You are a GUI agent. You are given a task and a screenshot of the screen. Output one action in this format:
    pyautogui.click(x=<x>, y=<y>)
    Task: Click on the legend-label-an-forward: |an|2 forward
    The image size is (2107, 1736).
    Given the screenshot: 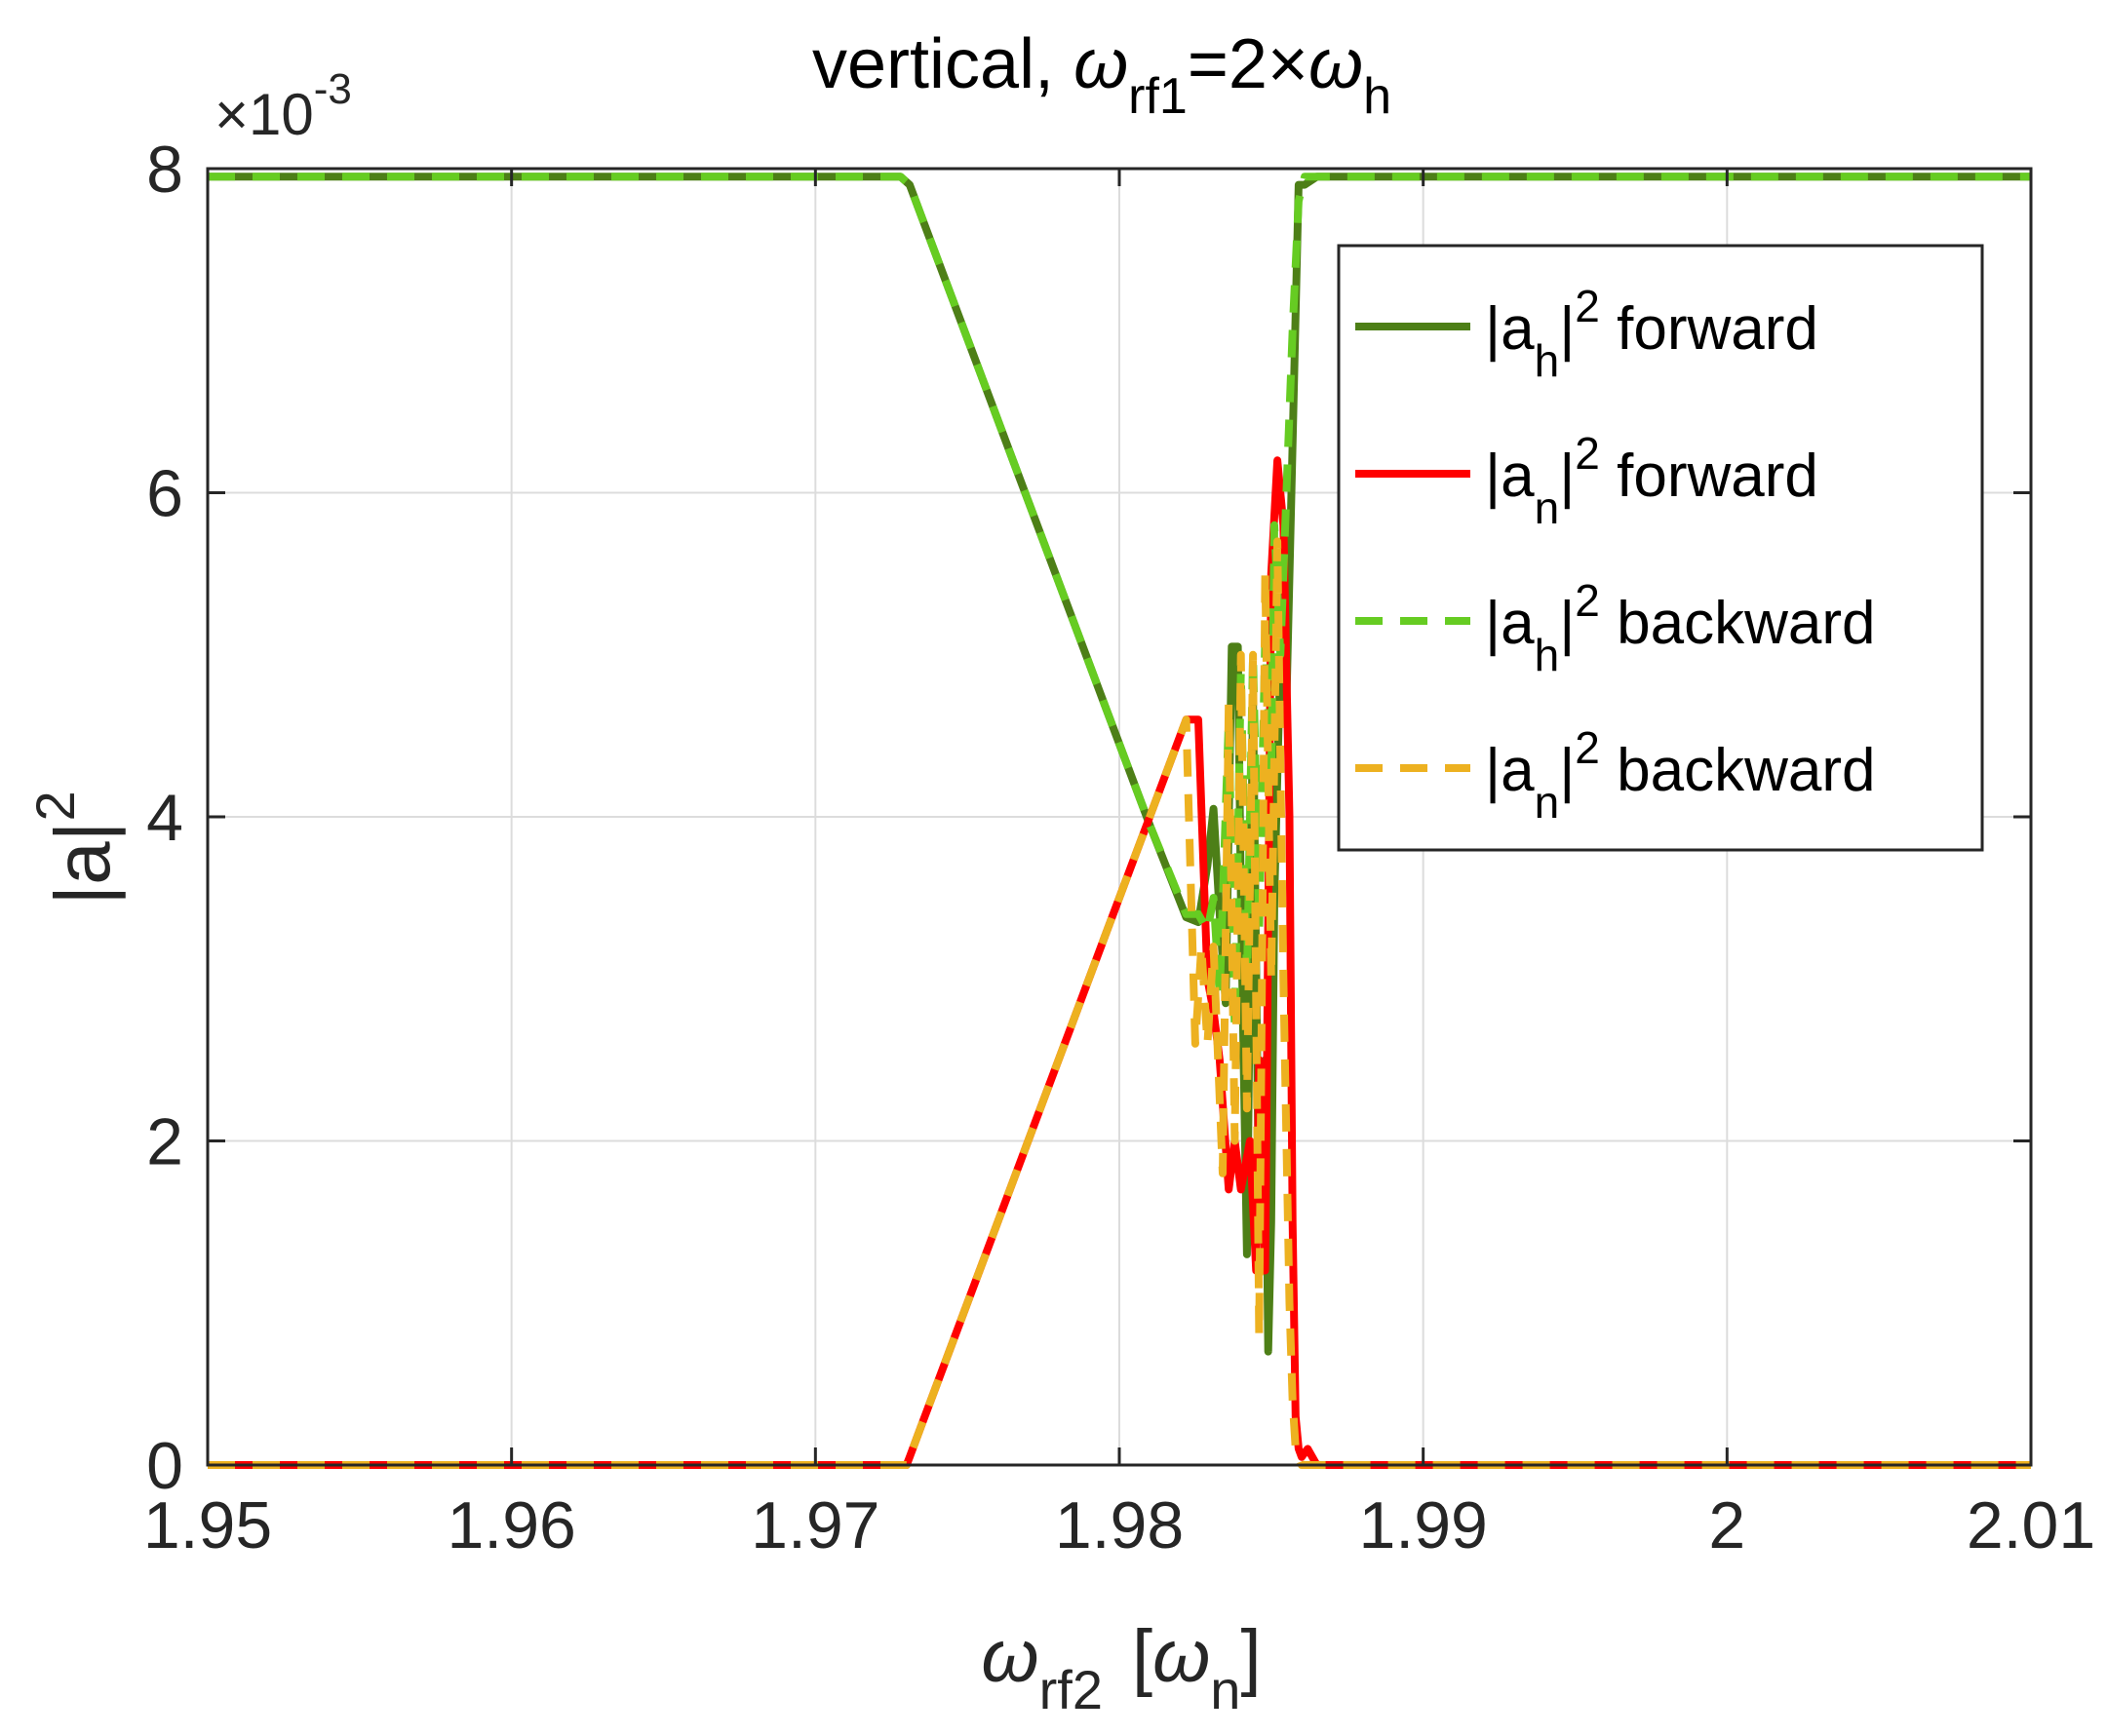 What is the action you would take?
    pyautogui.click(x=1651, y=480)
    